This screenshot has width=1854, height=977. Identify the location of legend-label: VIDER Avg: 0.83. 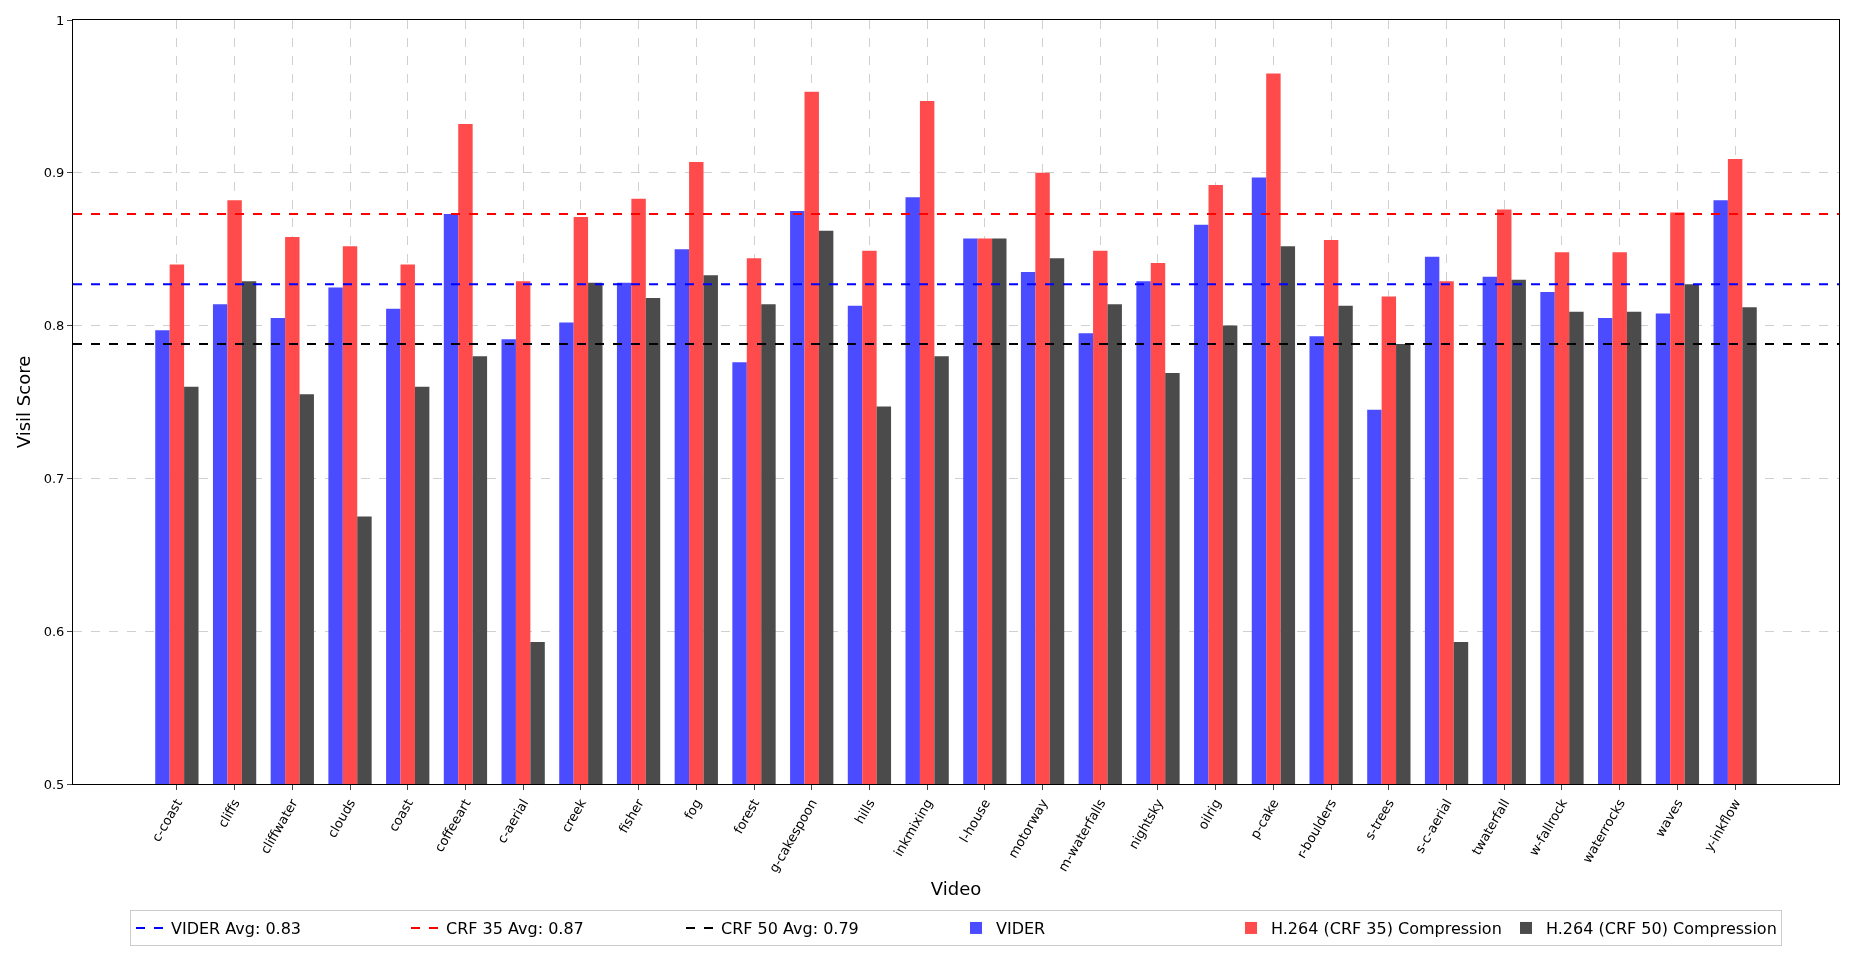
(236, 929).